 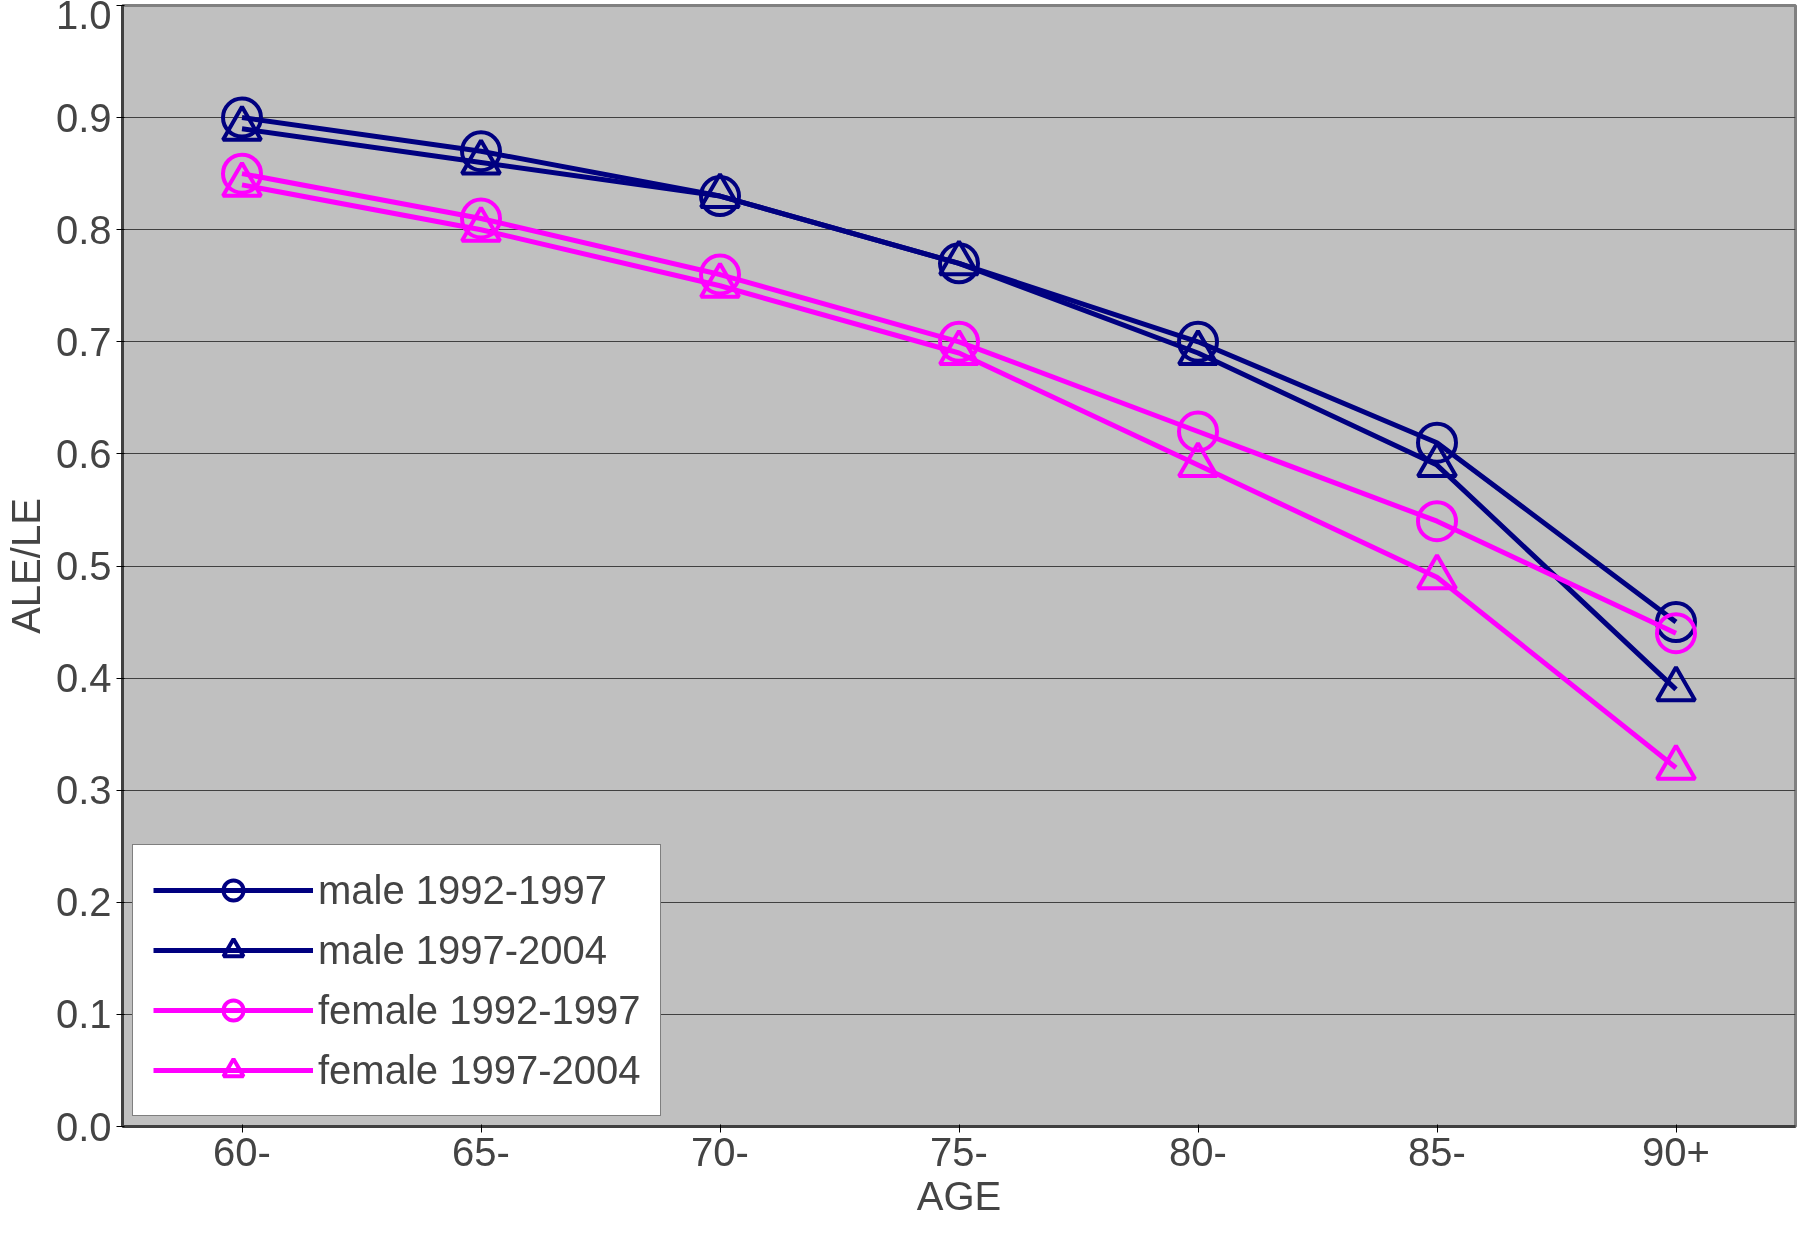 What do you see at coordinates (83, 18) in the screenshot?
I see `y-tick-label: 1.0` at bounding box center [83, 18].